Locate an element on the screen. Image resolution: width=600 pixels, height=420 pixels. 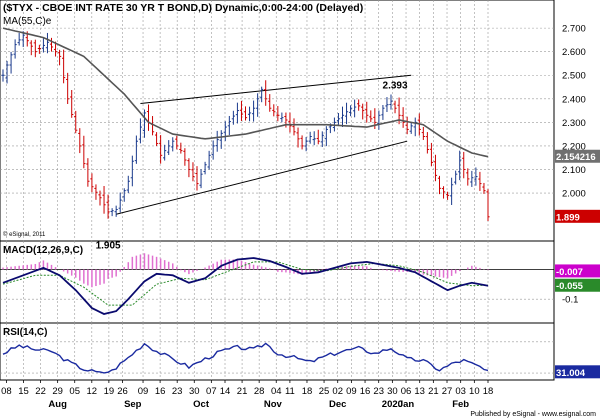
rsi-panel is located at coordinates (277, 351).